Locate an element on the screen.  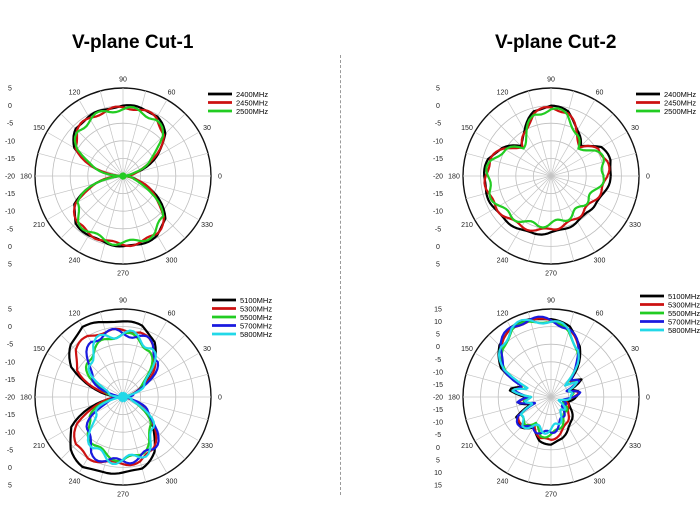
series-curve-2500MHz-lobe2 is located at coordinates (120, 209).